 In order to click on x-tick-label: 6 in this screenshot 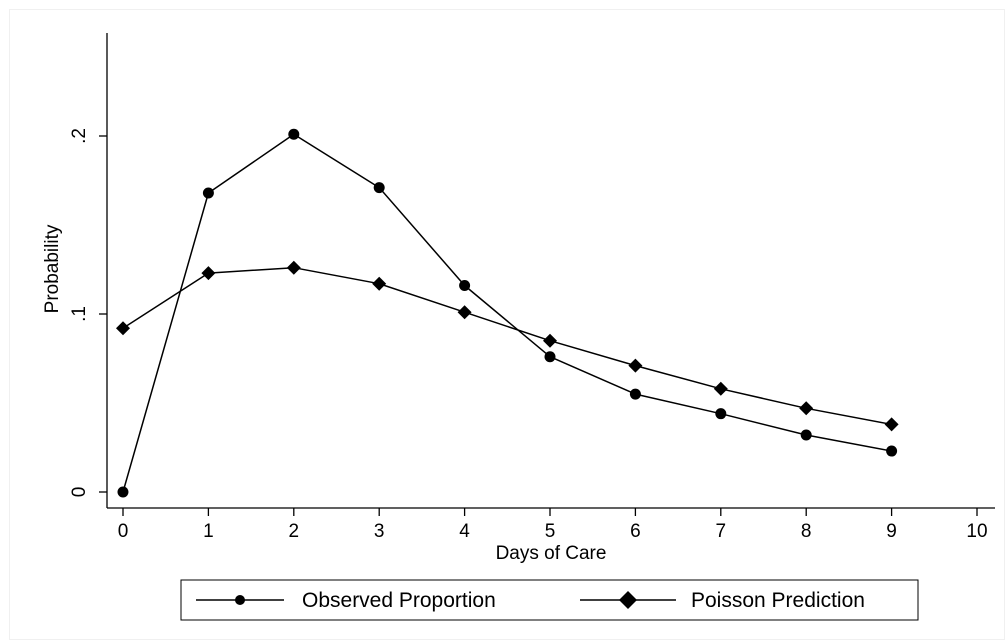, I will do `click(635, 531)`.